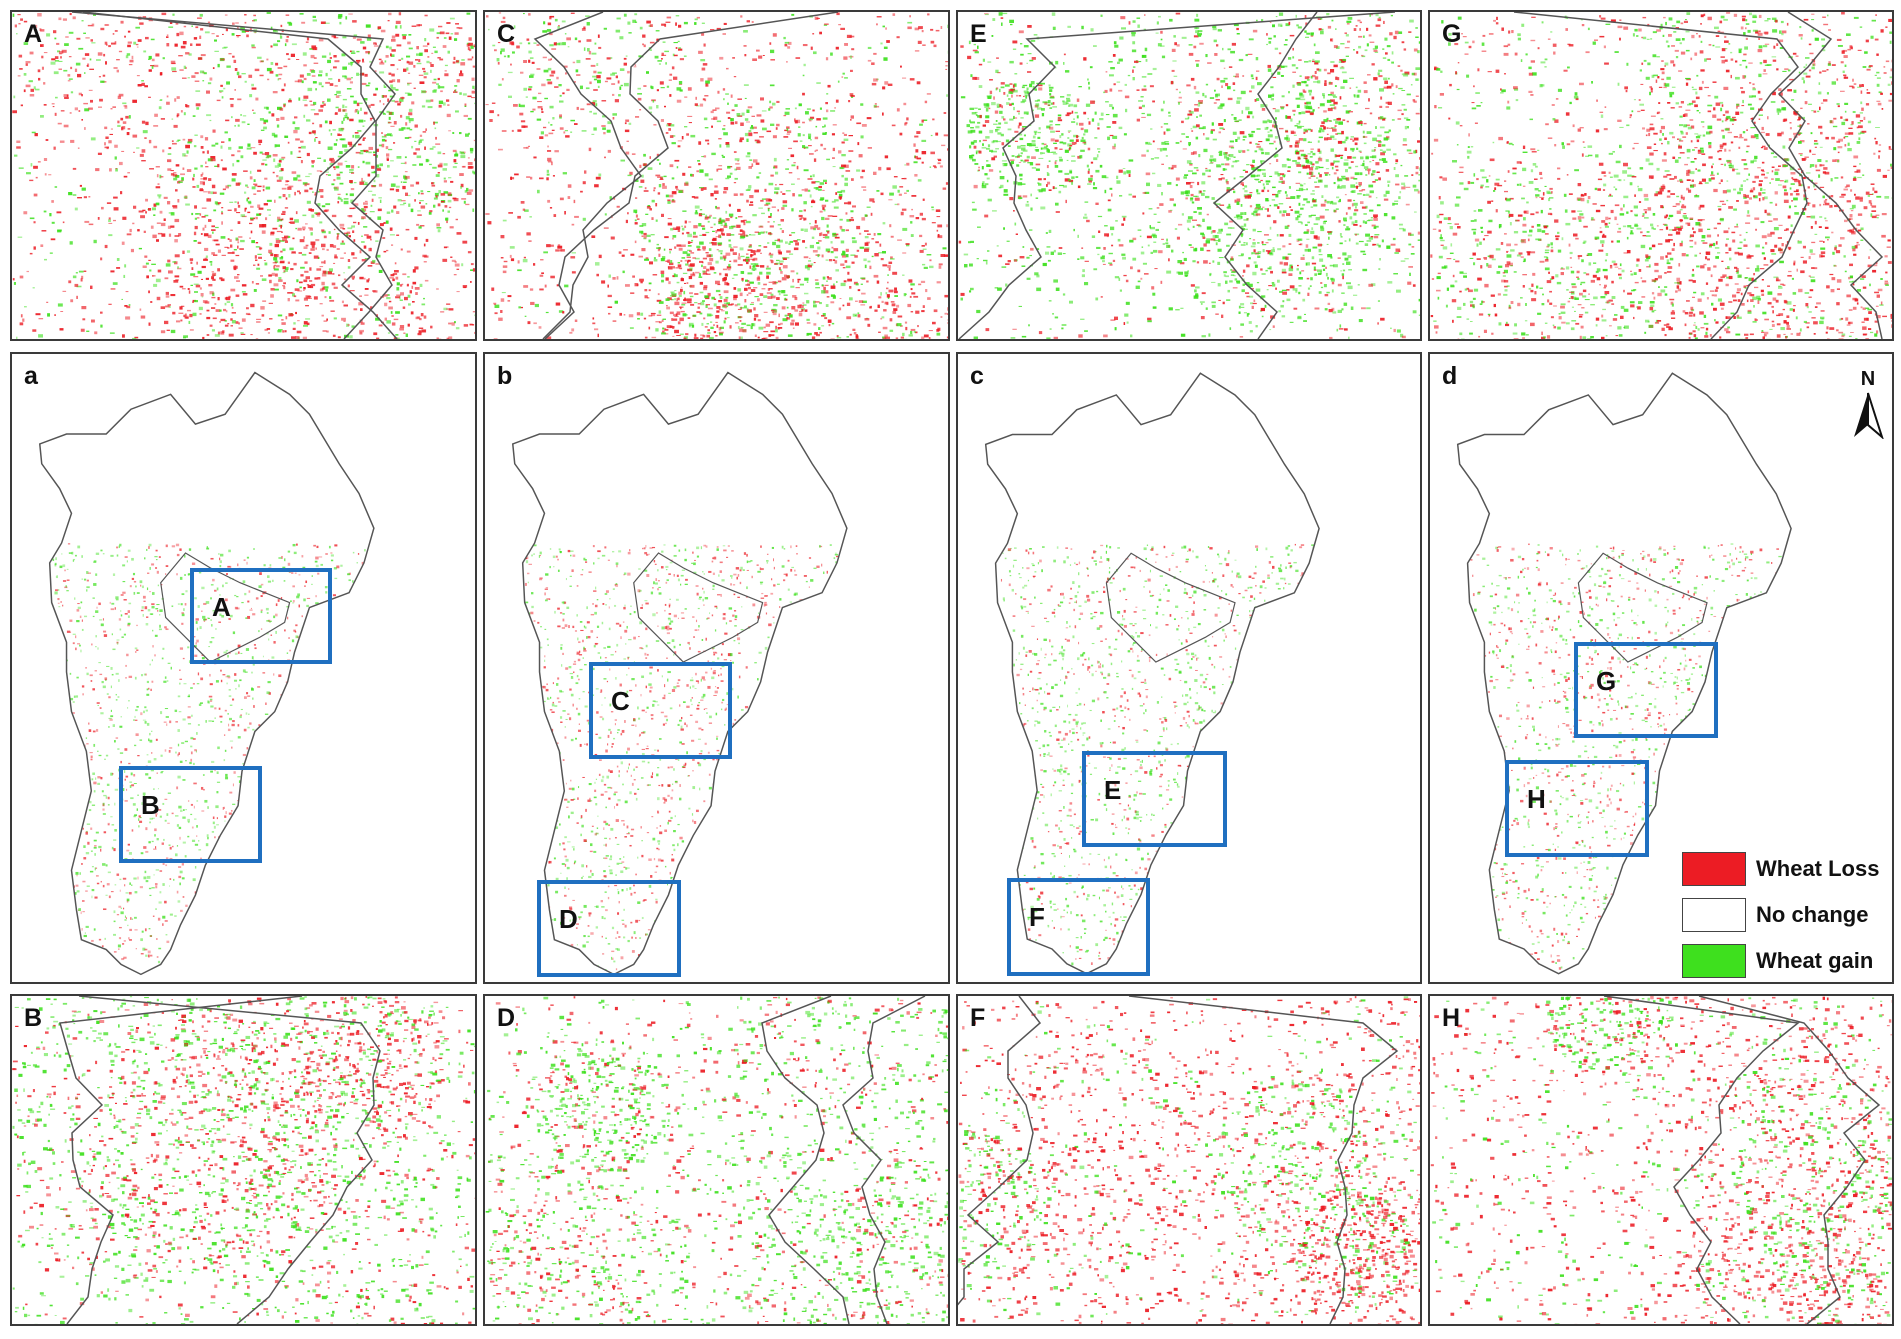 The width and height of the screenshot is (1901, 1339). What do you see at coordinates (1646, 690) in the screenshot?
I see `inset-box-G: G` at bounding box center [1646, 690].